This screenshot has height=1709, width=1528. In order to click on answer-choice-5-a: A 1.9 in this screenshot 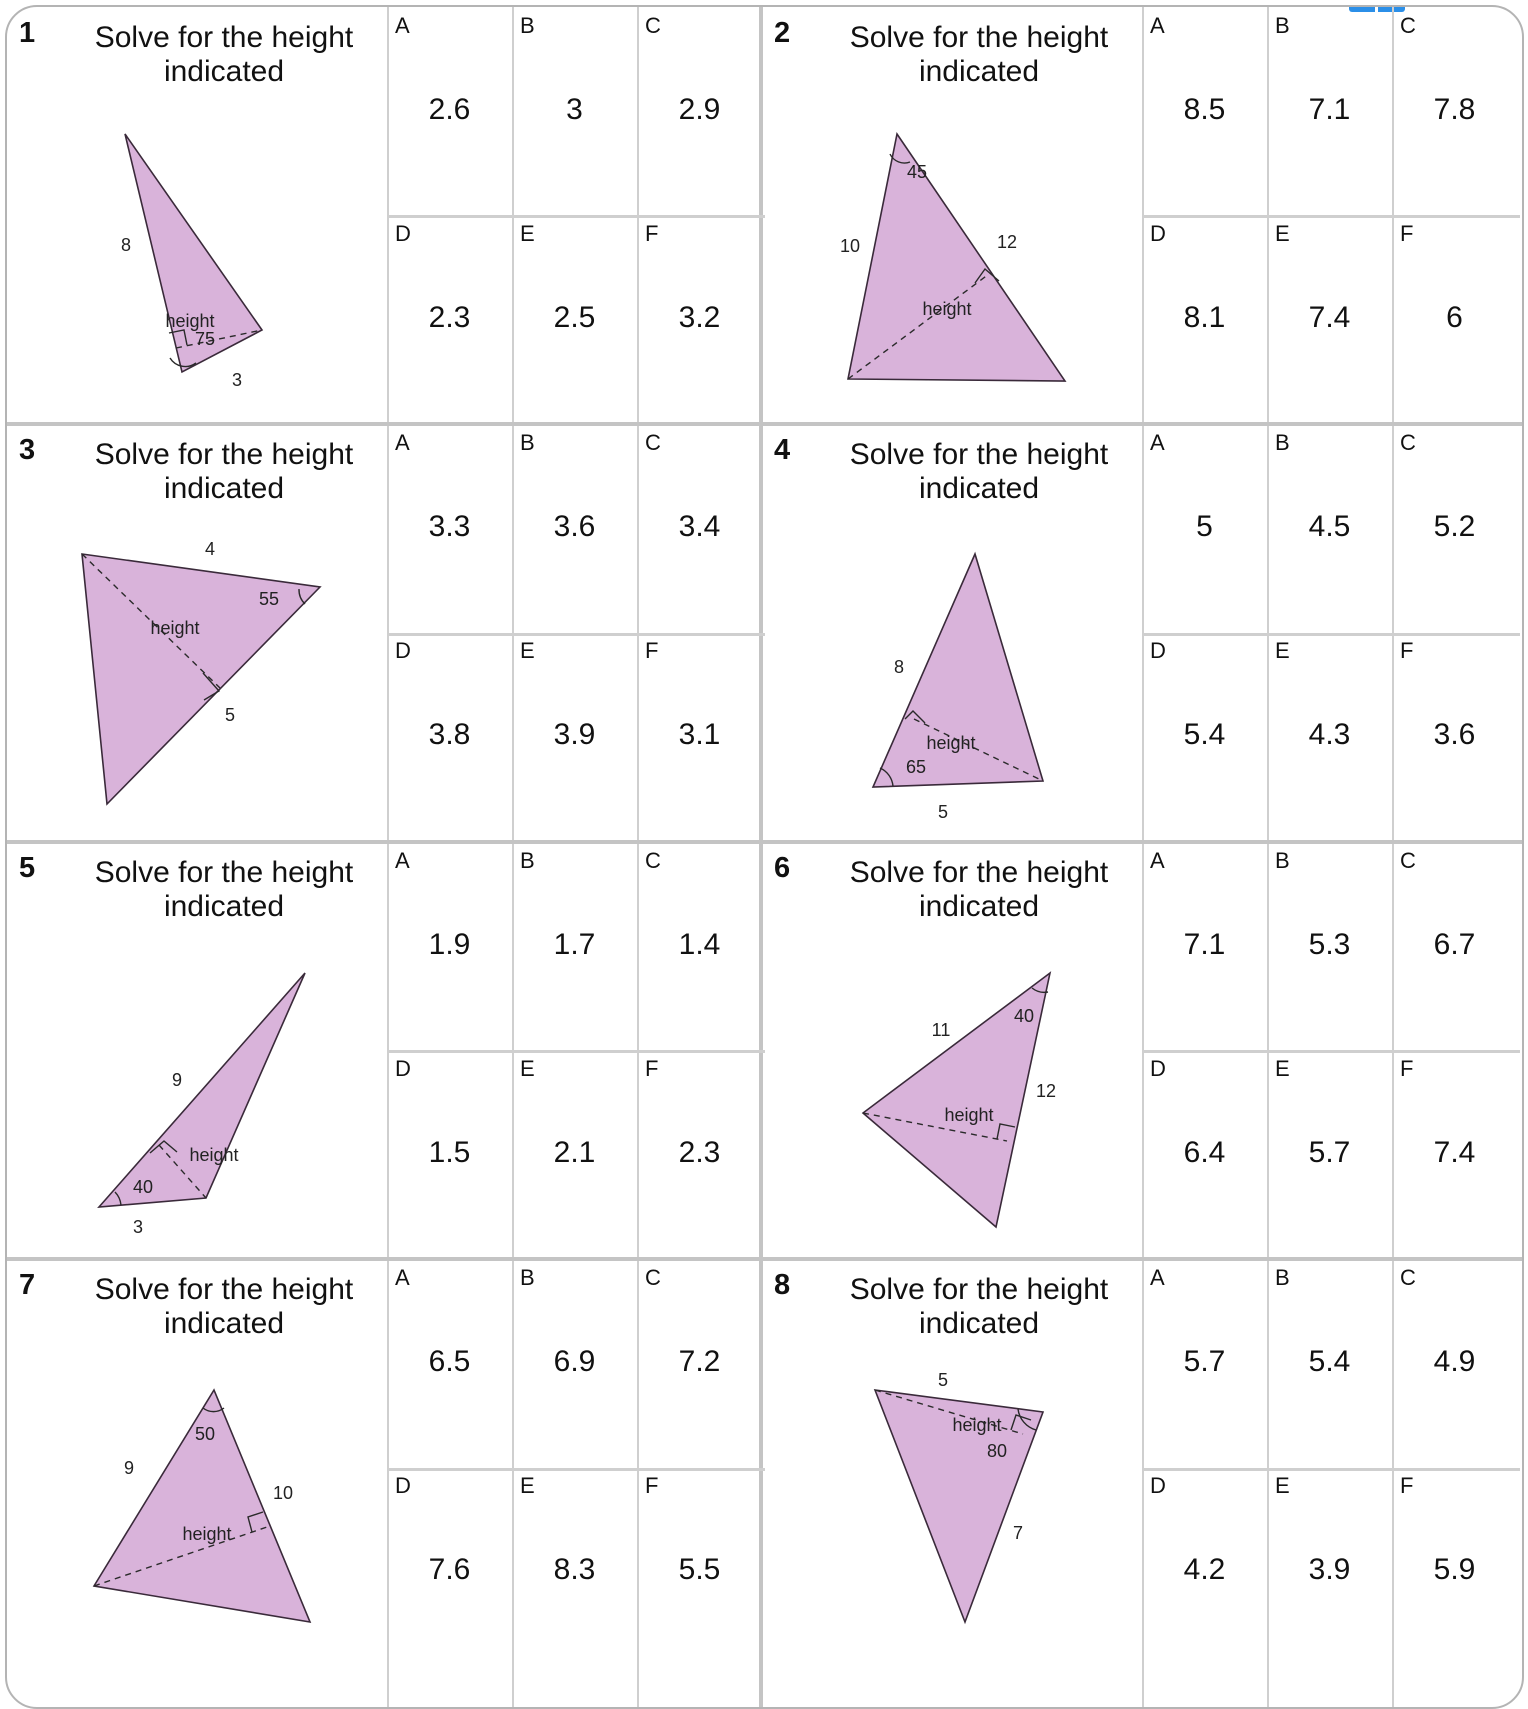, I will do `click(449, 946)`.